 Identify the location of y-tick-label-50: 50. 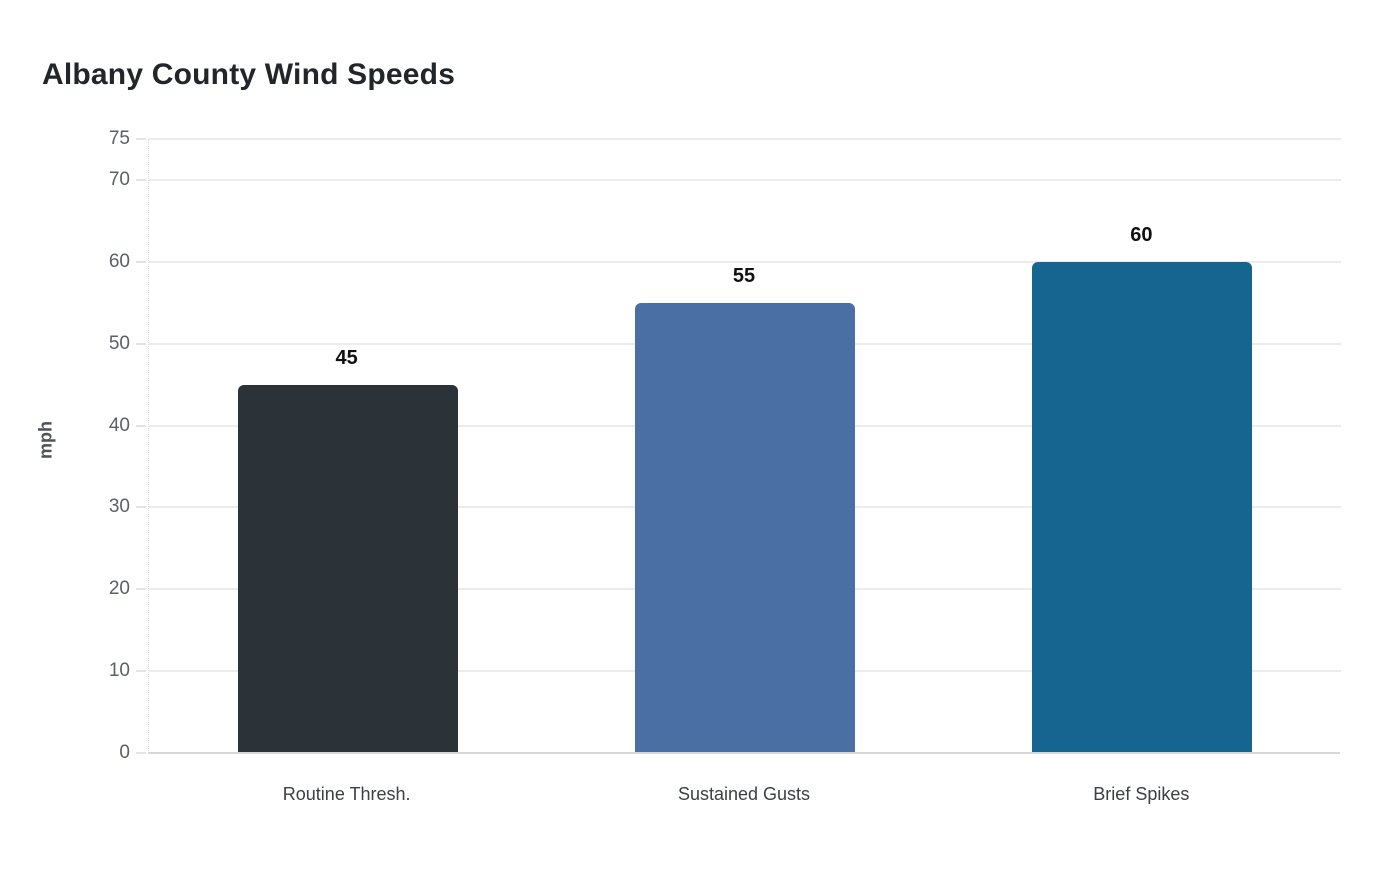
(119, 343).